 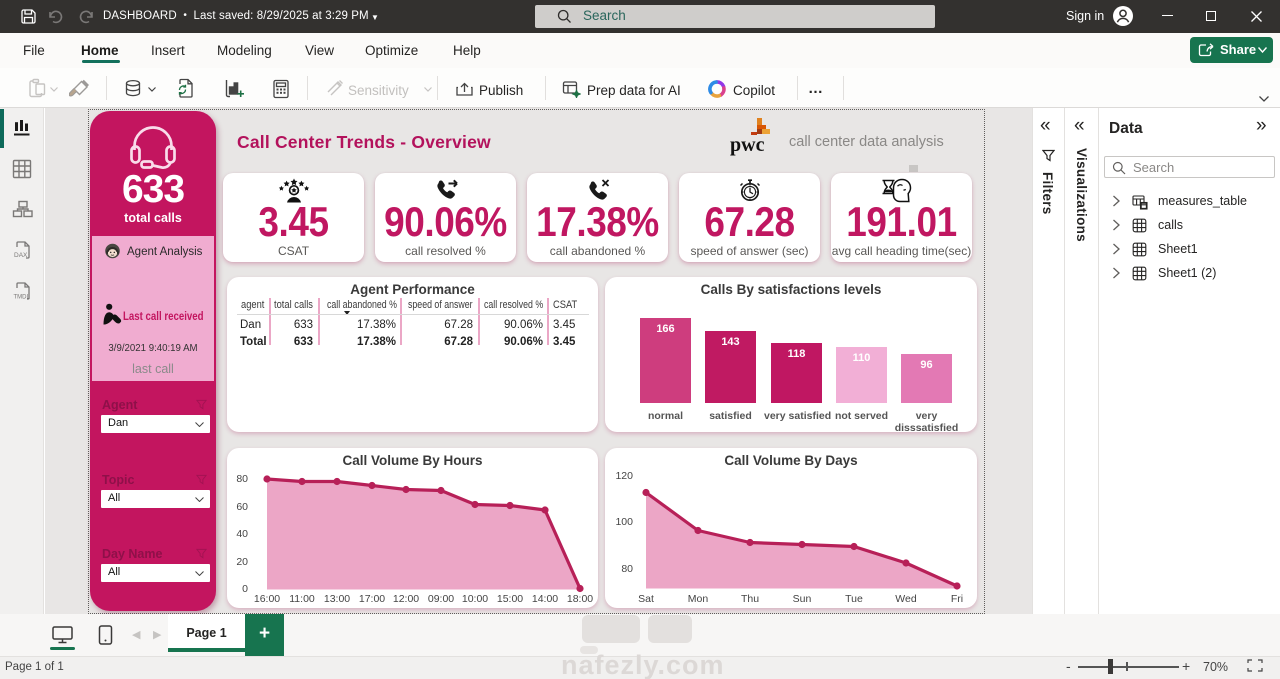 What do you see at coordinates (22, 298) in the screenshot?
I see `svg-text: TMDL` at bounding box center [22, 298].